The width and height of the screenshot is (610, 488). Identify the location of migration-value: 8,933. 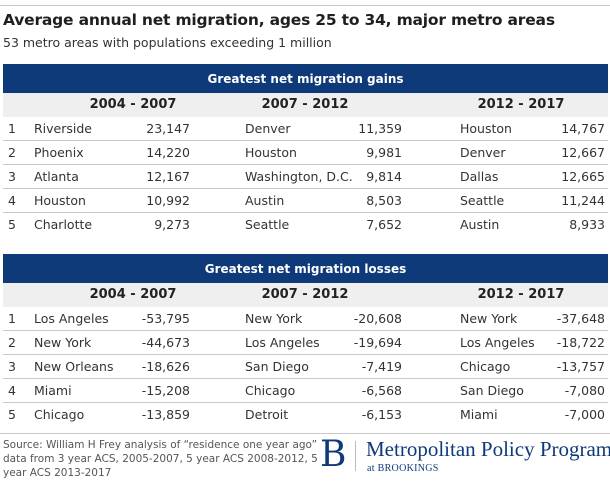
(587, 224).